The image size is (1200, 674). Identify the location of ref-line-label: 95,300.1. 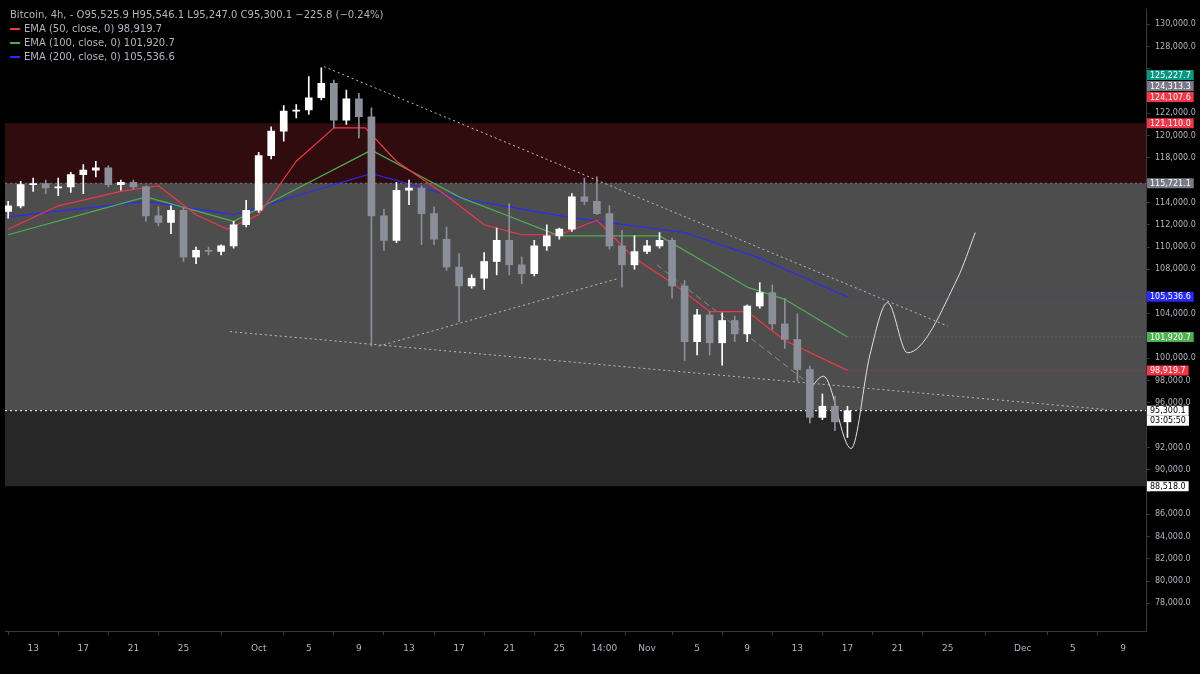
(1168, 411).